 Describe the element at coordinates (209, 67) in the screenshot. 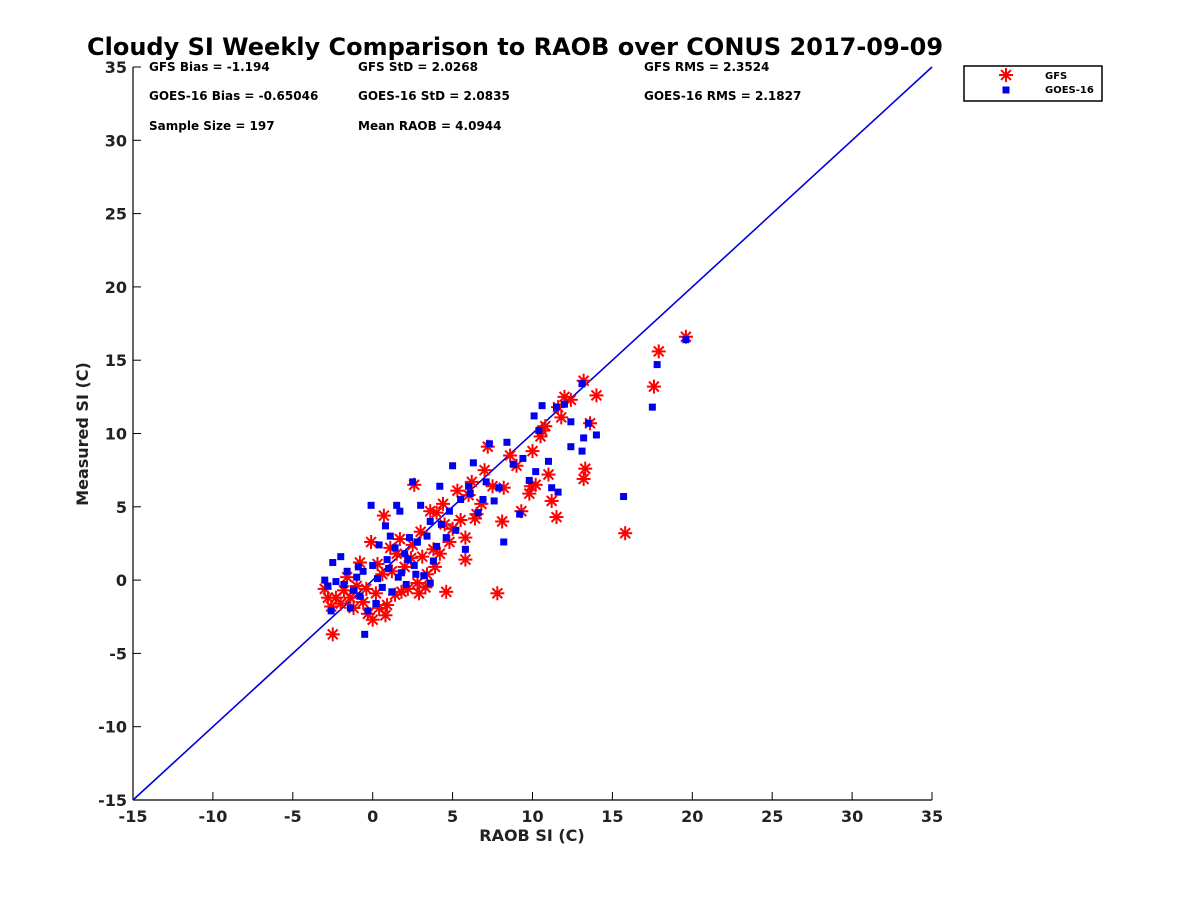

I see `stat-gfs-bias: GFS Bias = -1.194` at that location.